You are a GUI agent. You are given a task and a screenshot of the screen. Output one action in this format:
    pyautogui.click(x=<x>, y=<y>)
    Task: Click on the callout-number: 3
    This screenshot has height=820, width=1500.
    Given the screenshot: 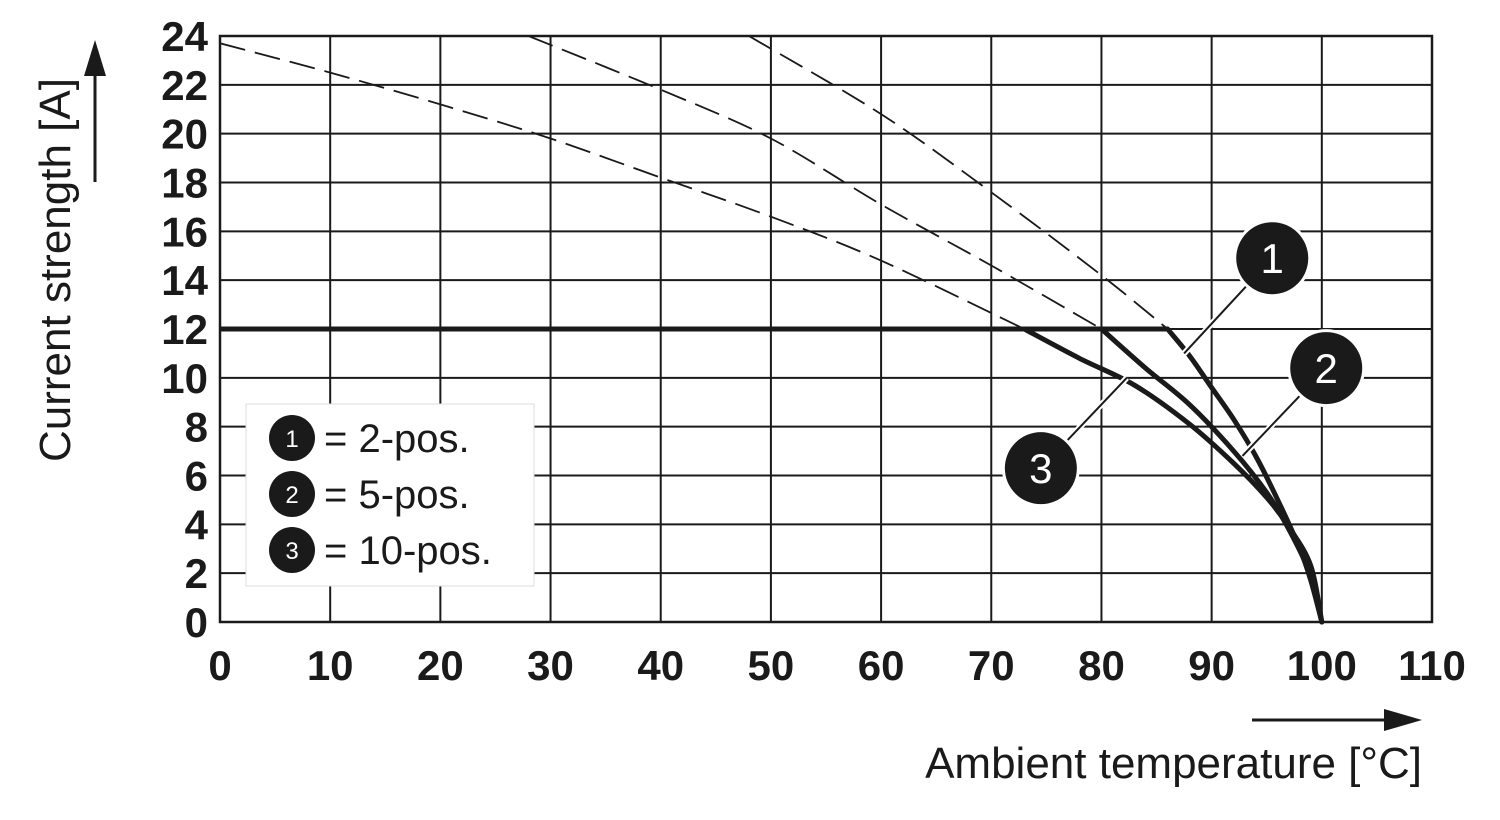 What is the action you would take?
    pyautogui.click(x=1040, y=468)
    